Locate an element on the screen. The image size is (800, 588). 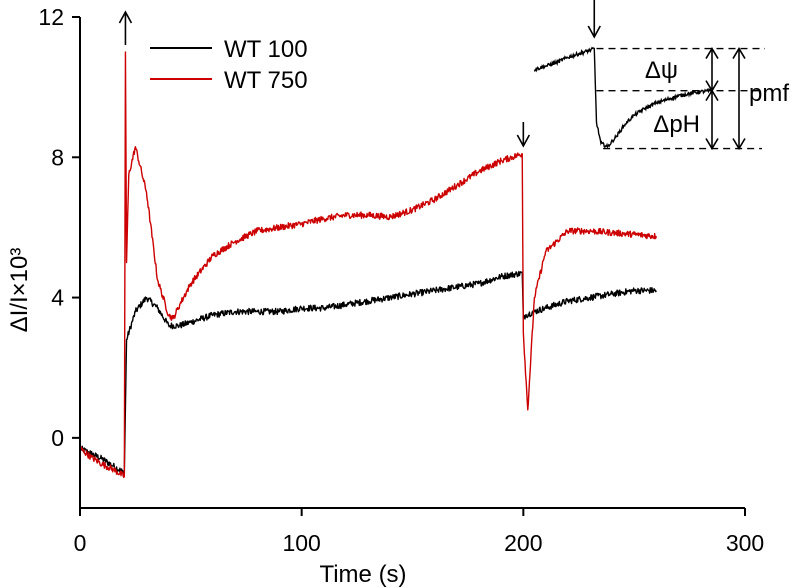
inset-layer is located at coordinates (622, 97).